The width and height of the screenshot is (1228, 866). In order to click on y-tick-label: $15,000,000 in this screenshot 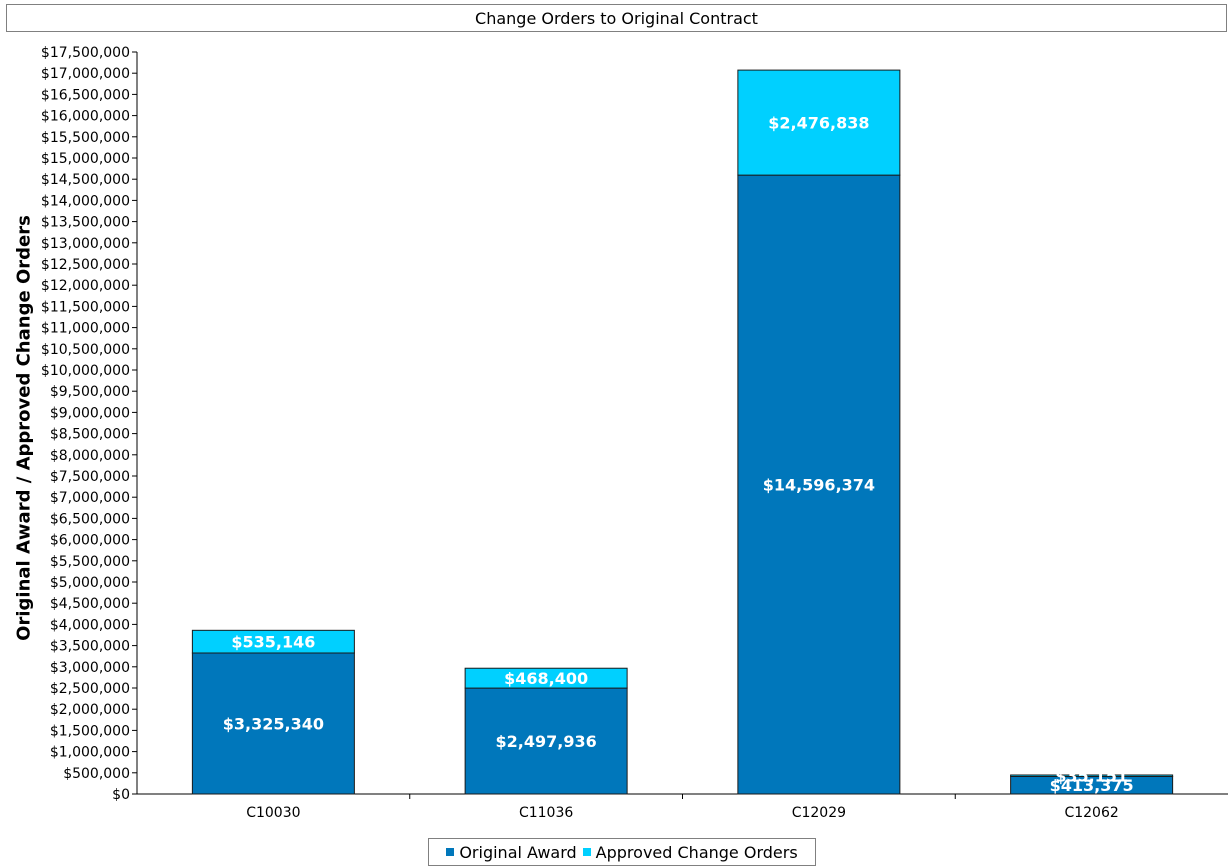, I will do `click(85, 159)`.